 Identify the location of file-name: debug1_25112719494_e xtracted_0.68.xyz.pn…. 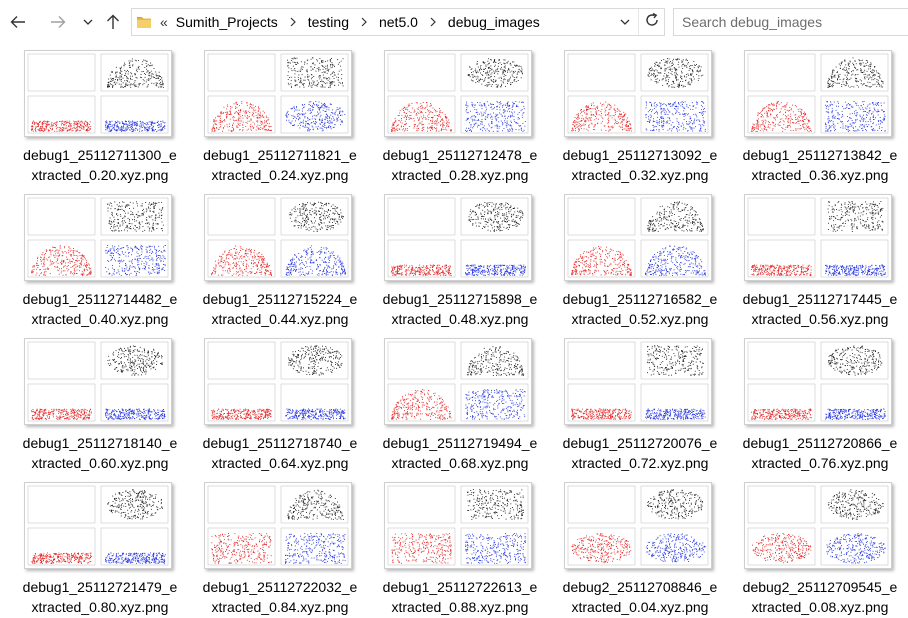
(460, 453).